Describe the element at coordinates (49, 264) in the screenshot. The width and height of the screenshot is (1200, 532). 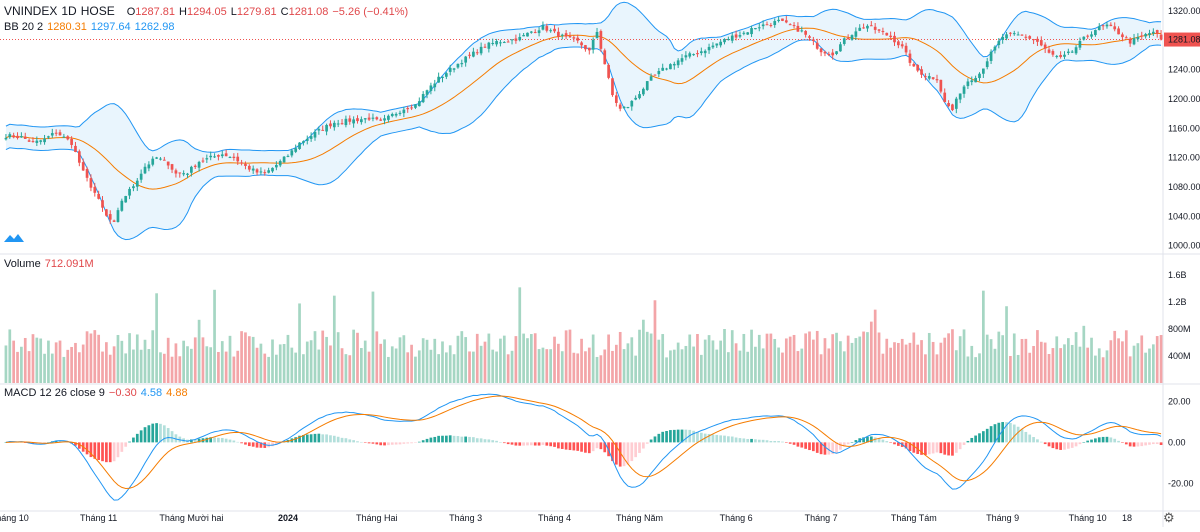
I see `volume-legend: Volume 712.091M` at that location.